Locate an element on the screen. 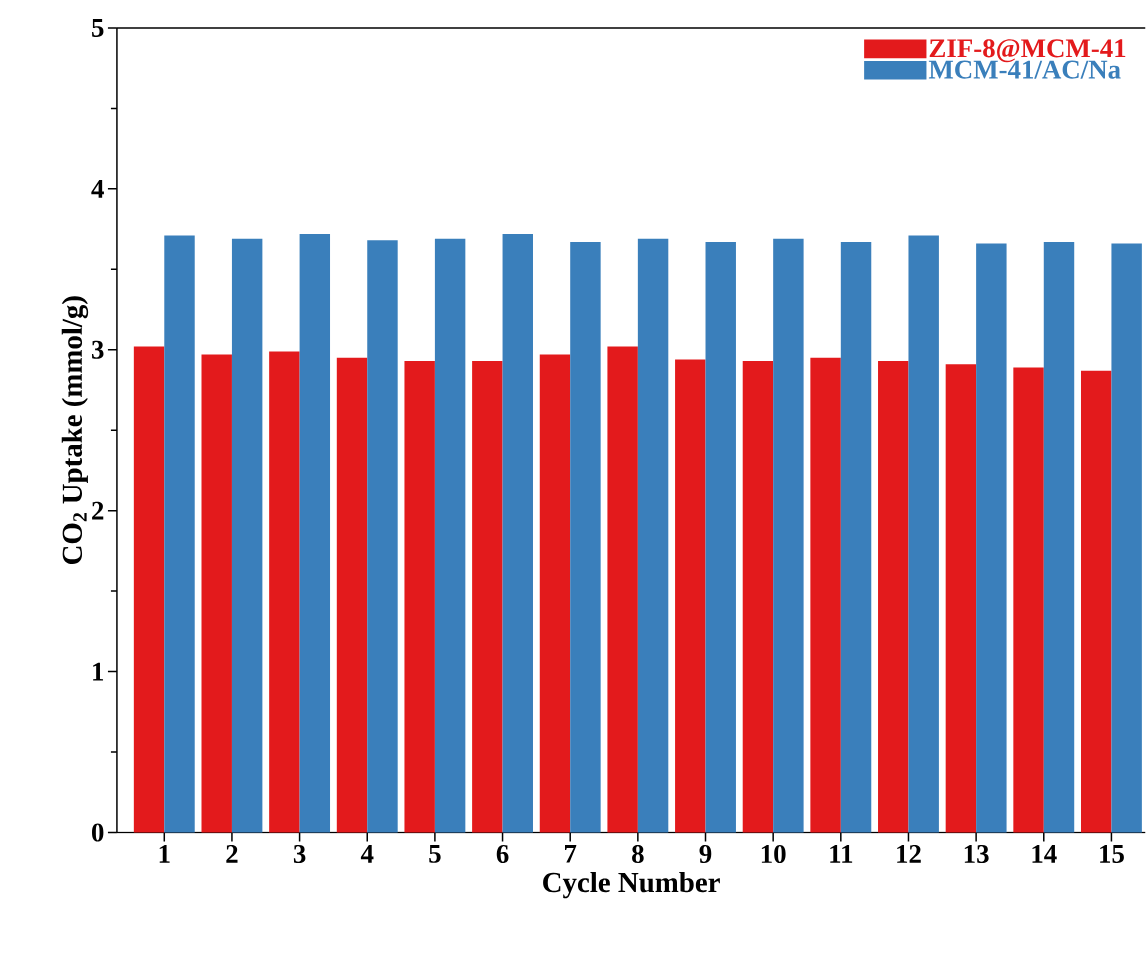 This screenshot has height=955, width=1146. x-tick-label: 15 is located at coordinates (1112, 853).